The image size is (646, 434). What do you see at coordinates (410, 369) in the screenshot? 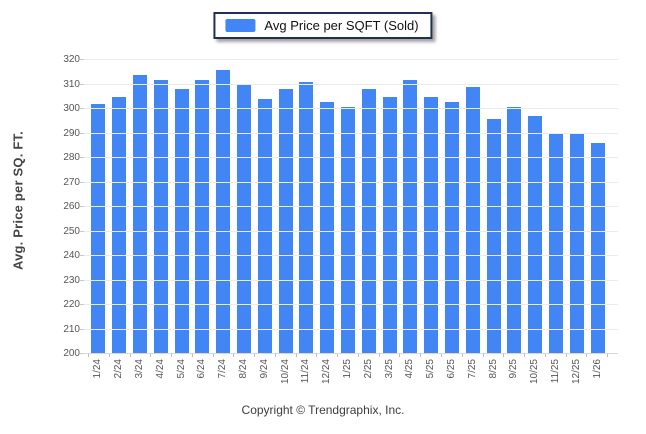
I see `x-tick-label: 4/25` at bounding box center [410, 369].